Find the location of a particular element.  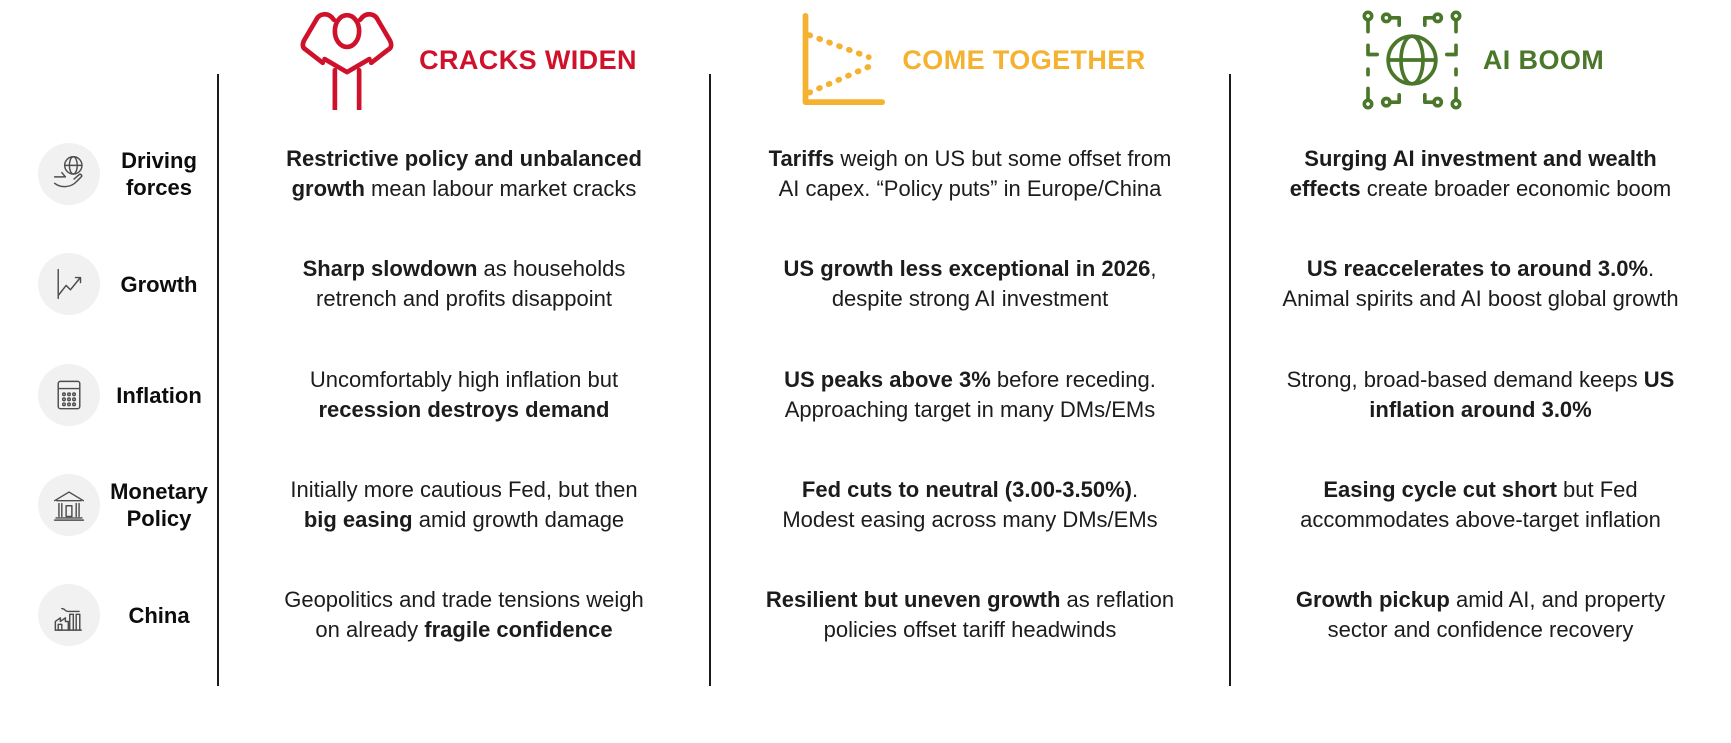

column-header-ai-boom: AI BOOM is located at coordinates (1480, 60).